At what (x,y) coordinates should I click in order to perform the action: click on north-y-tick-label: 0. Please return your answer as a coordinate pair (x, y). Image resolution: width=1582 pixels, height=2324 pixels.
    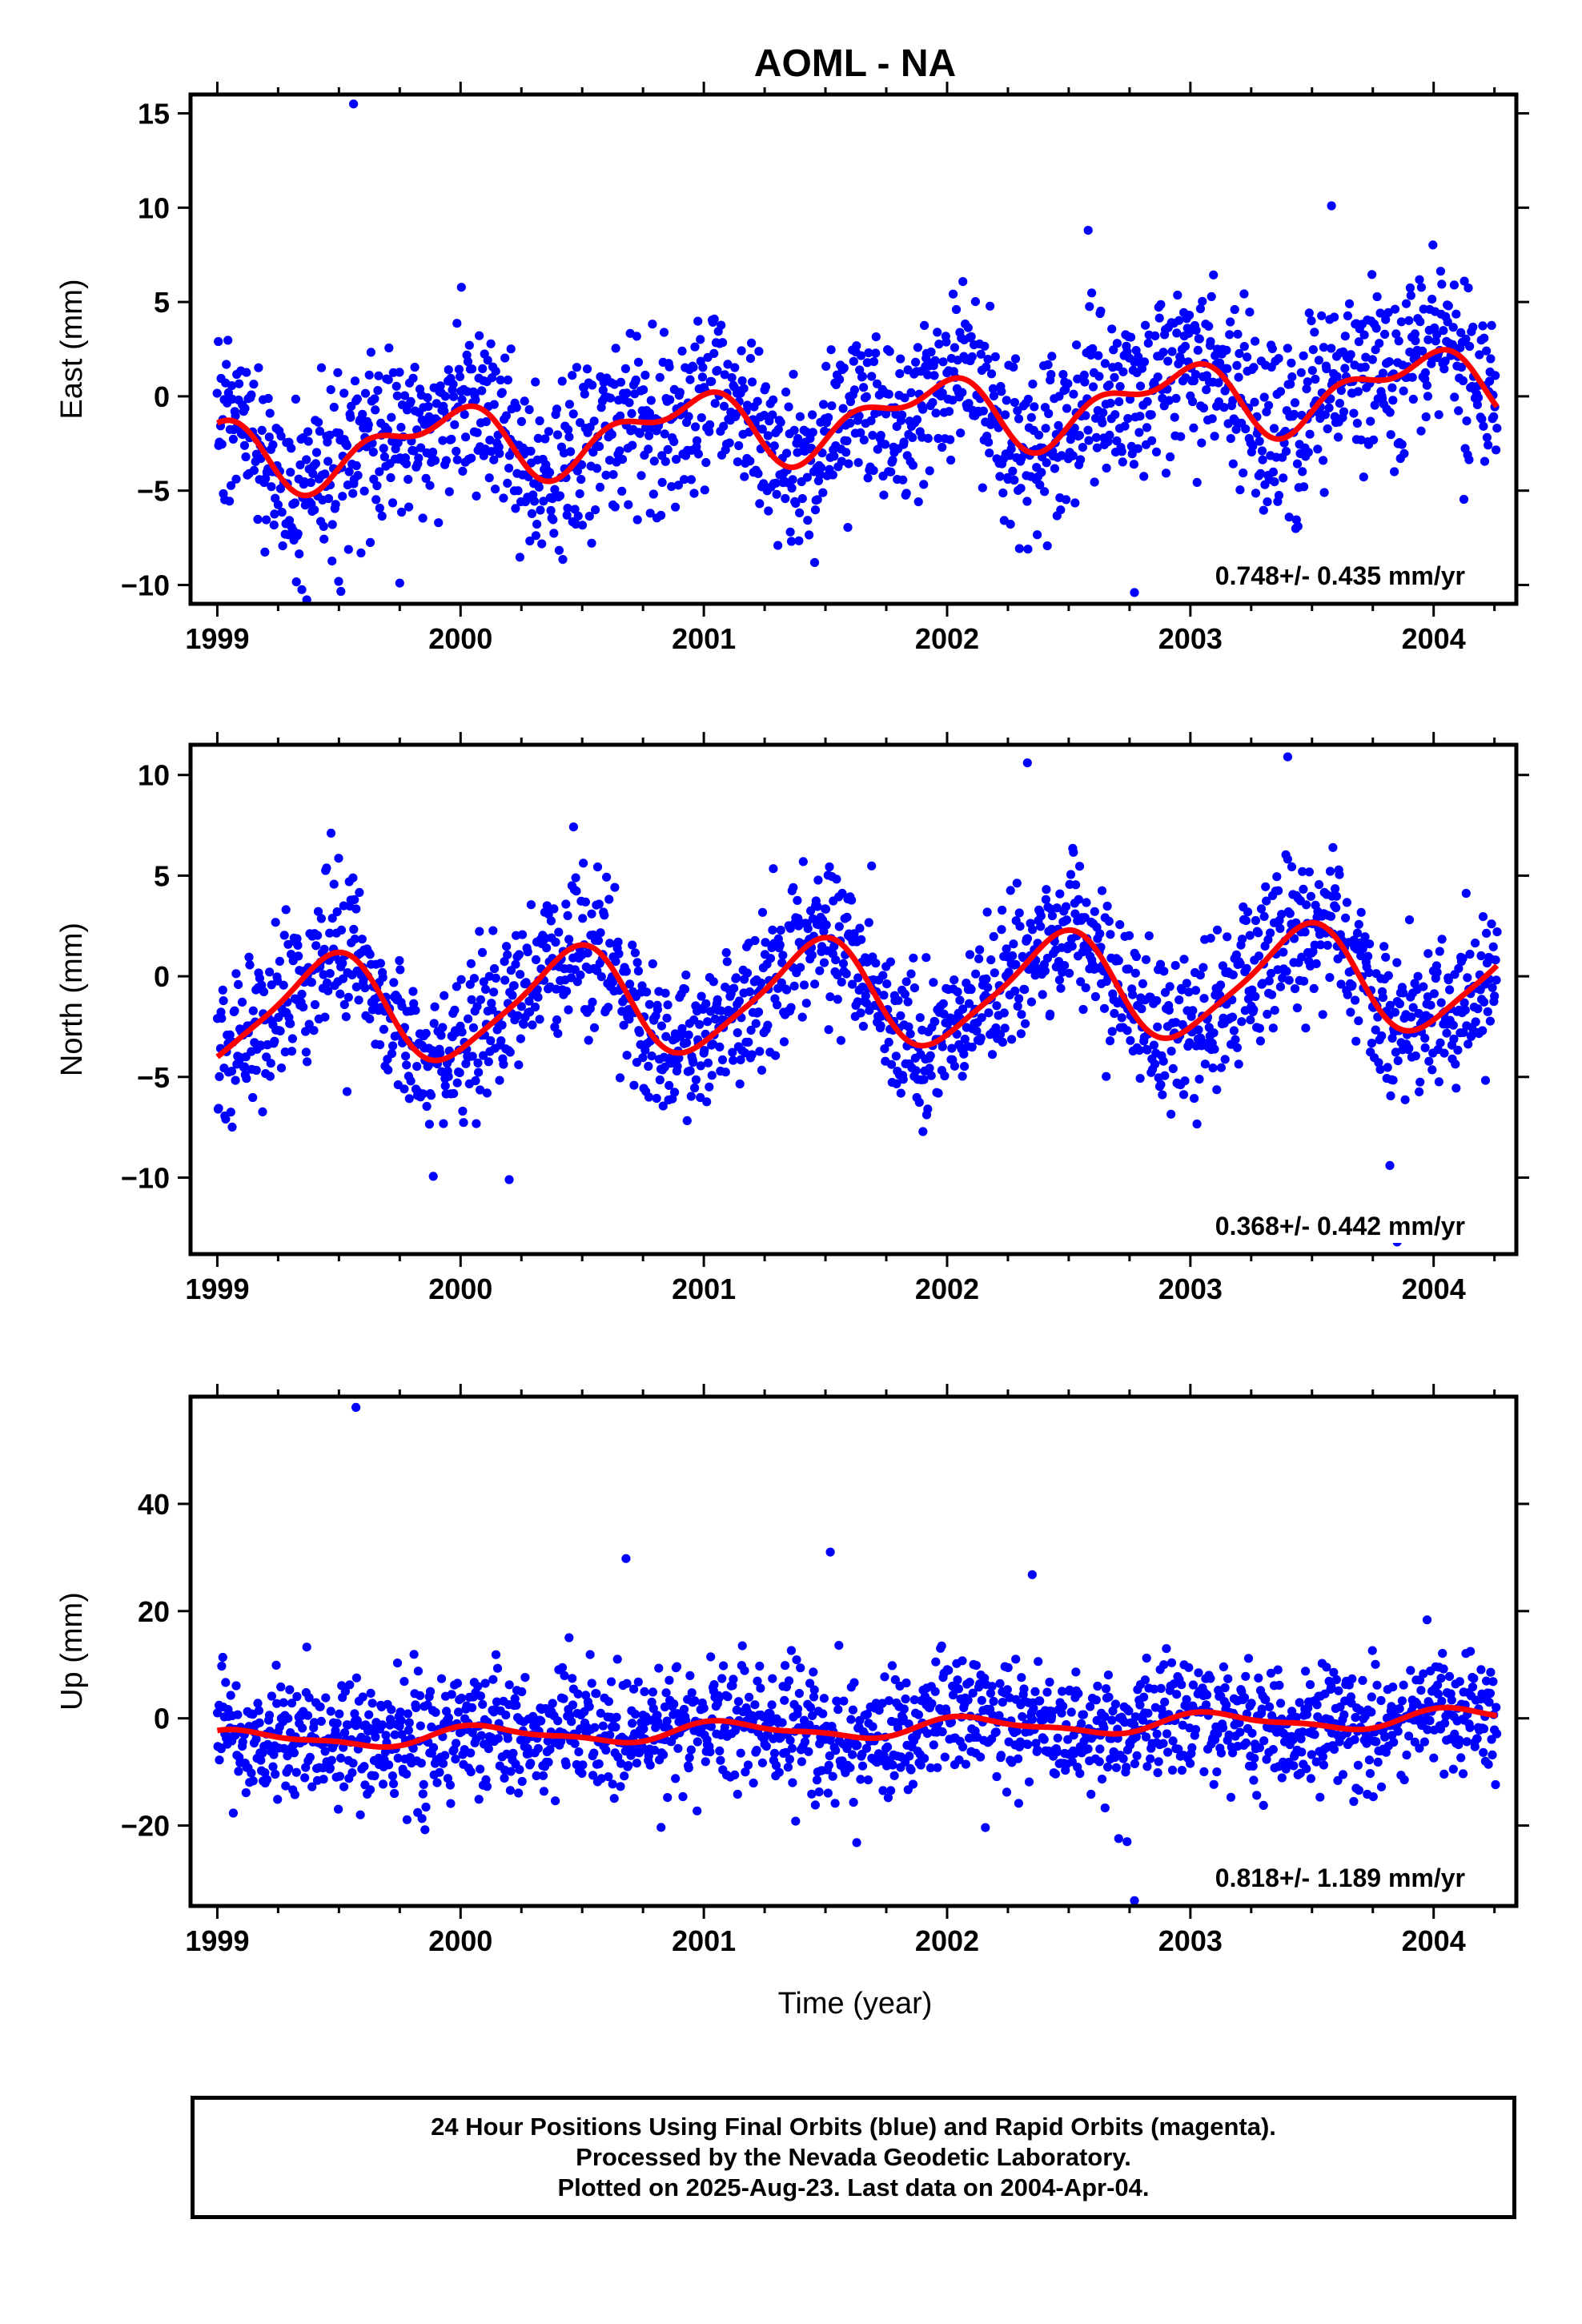
    Looking at the image, I should click on (162, 976).